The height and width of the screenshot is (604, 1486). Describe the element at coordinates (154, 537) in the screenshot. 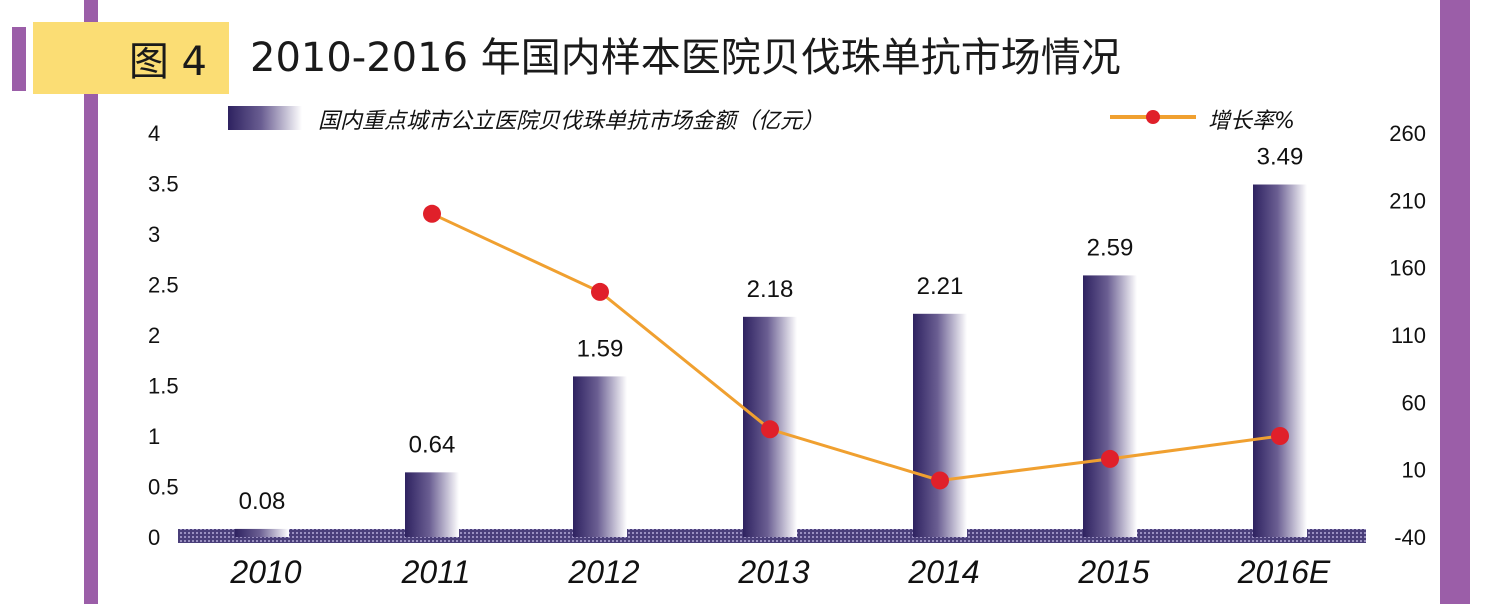

I see `y-left-tick-label: 0` at that location.